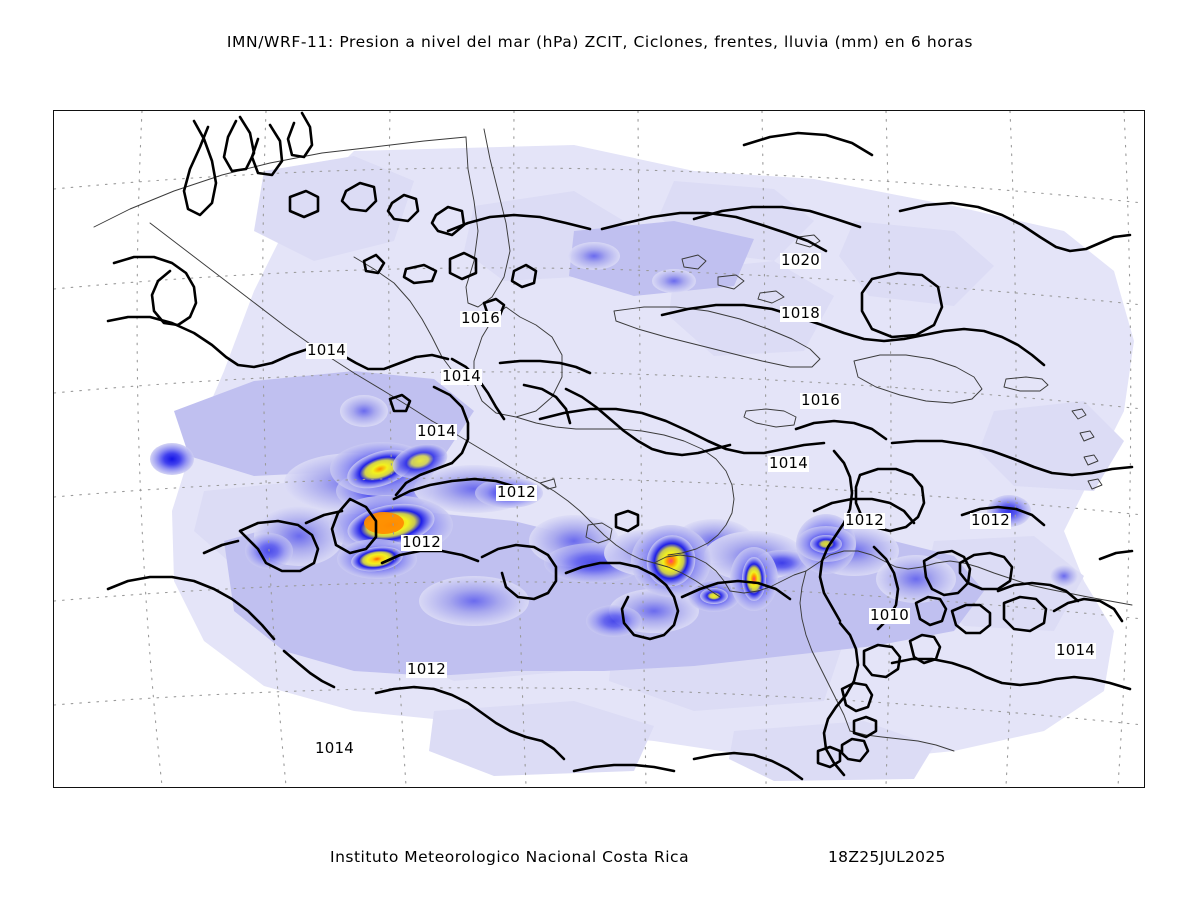  I want to click on isobar-label: 1018, so click(800, 313).